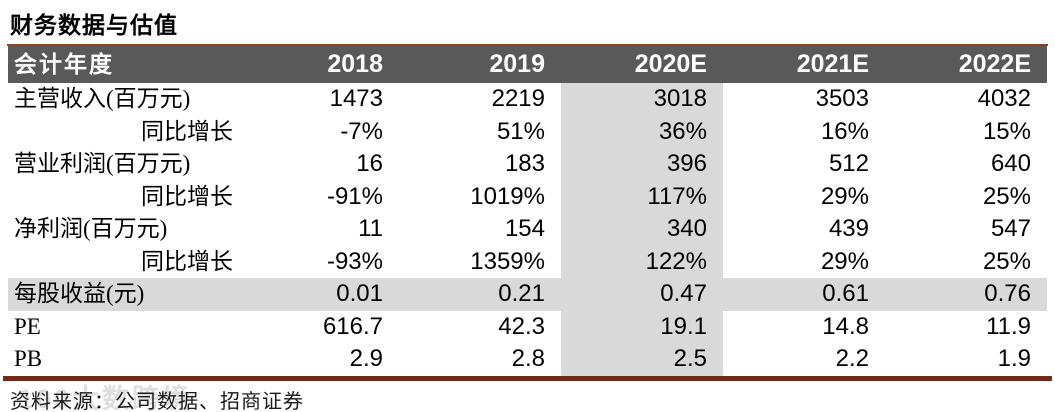 This screenshot has width=1055, height=412. Describe the element at coordinates (642, 196) in the screenshot. I see `value-cell: 117%` at that location.